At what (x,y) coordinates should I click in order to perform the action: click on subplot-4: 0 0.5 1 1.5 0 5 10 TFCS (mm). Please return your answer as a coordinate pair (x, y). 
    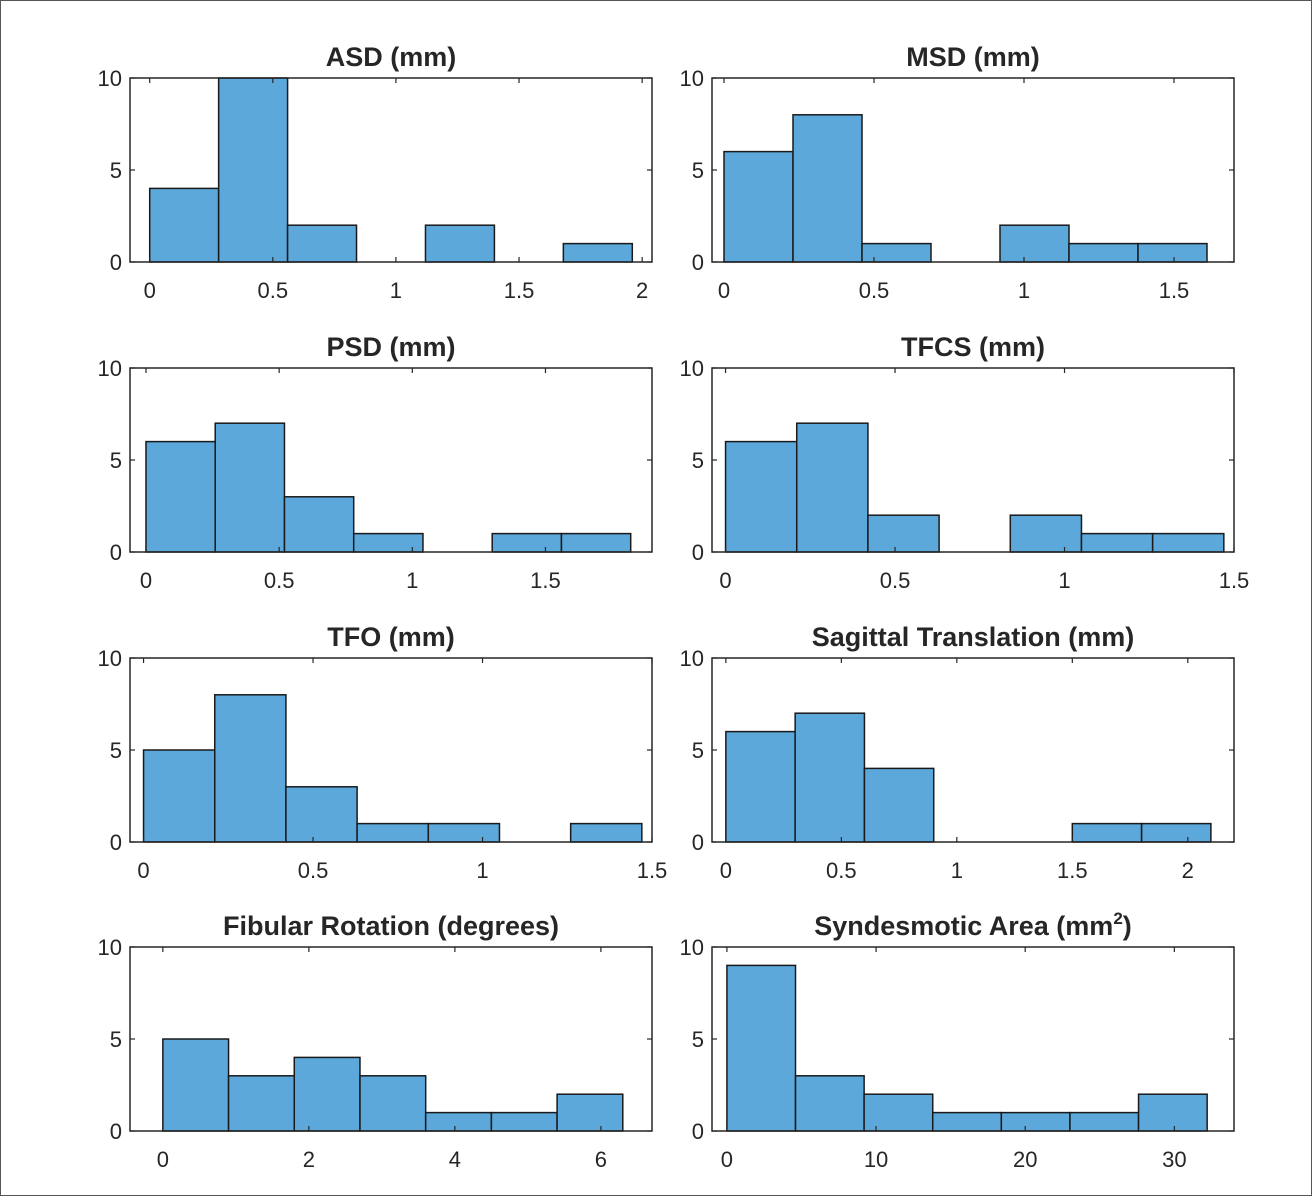
    Looking at the image, I should click on (965, 462).